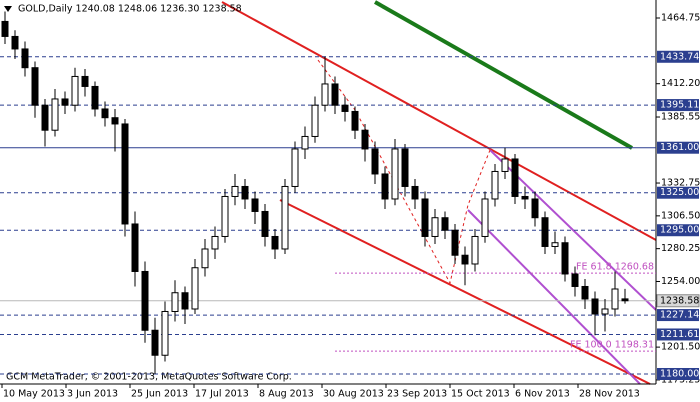 The width and height of the screenshot is (700, 402). What do you see at coordinates (680, 215) in the screenshot?
I see `y-tick-label: 1306.50` at bounding box center [680, 215].